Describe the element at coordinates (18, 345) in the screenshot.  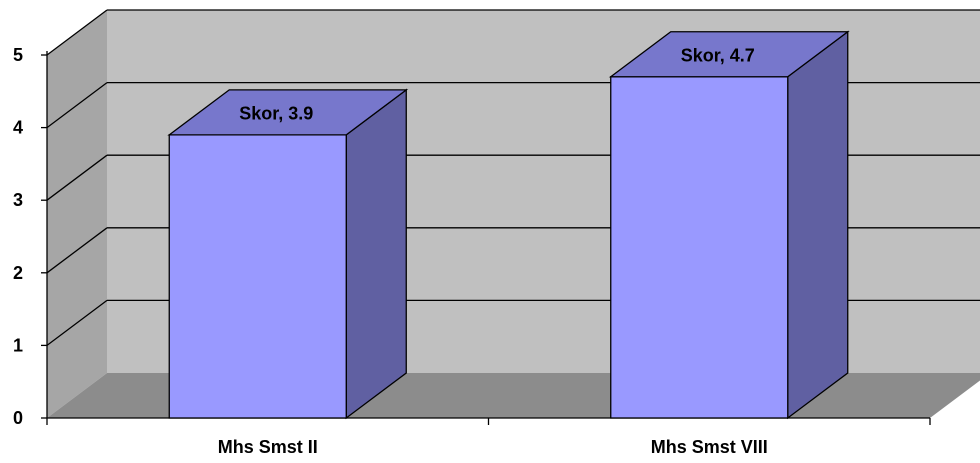
I see `y-tick-label: 1` at that location.